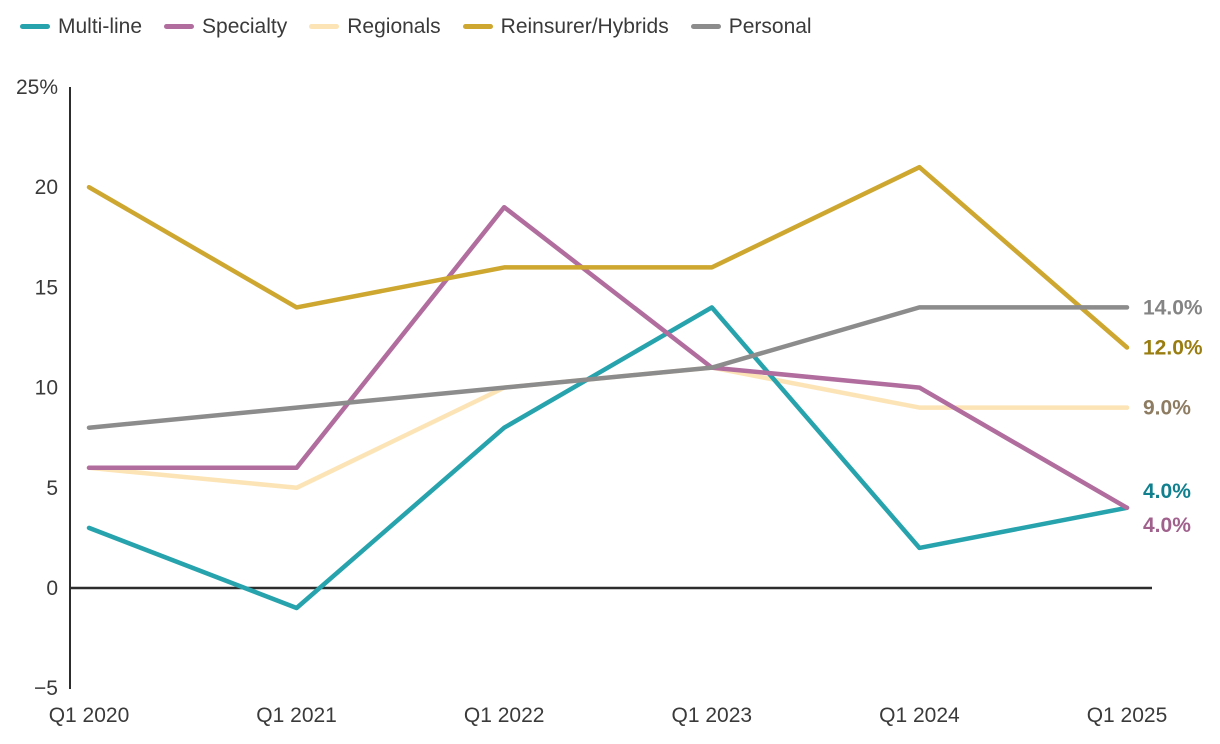 The height and width of the screenshot is (744, 1220). What do you see at coordinates (52, 488) in the screenshot?
I see `y-tick-label: 5` at bounding box center [52, 488].